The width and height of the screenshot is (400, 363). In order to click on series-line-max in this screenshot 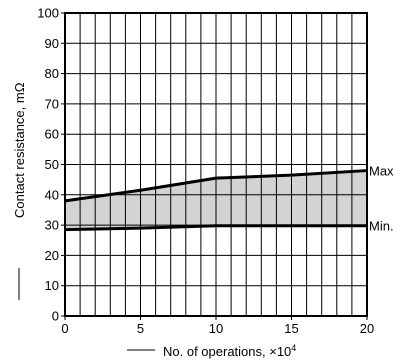, I will do `click(216, 186)`.